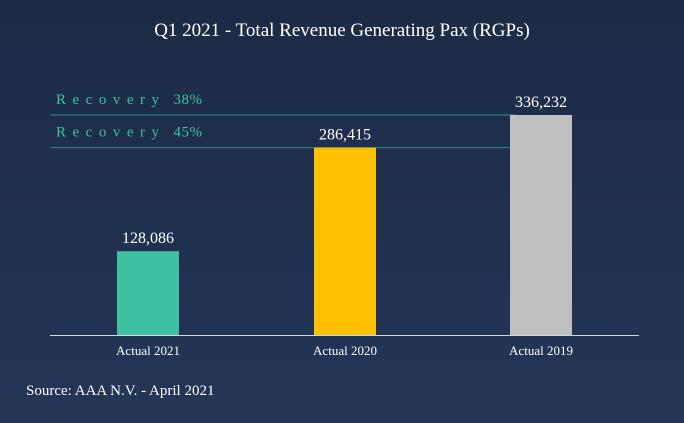 The height and width of the screenshot is (423, 684). I want to click on data-label: 286,415, so click(345, 135).